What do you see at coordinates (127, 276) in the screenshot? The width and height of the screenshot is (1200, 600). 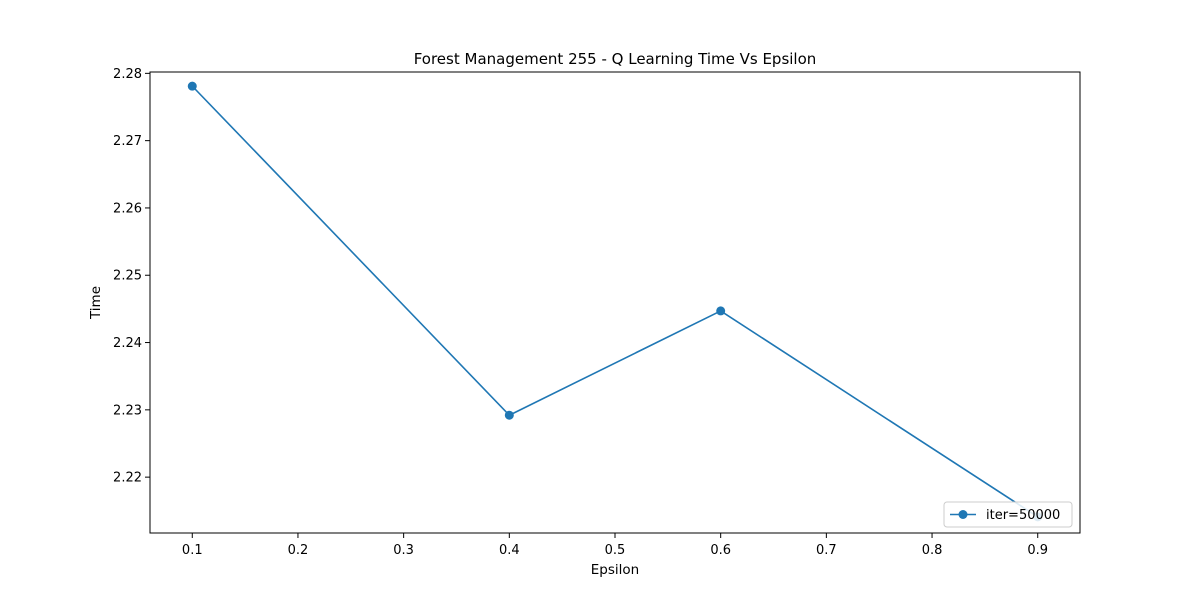 I see `y-tick-label: 2.25` at bounding box center [127, 276].